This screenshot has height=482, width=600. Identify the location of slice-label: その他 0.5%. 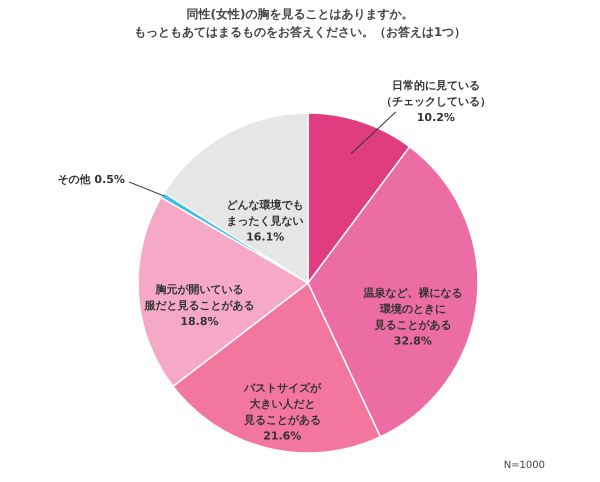
(91, 179).